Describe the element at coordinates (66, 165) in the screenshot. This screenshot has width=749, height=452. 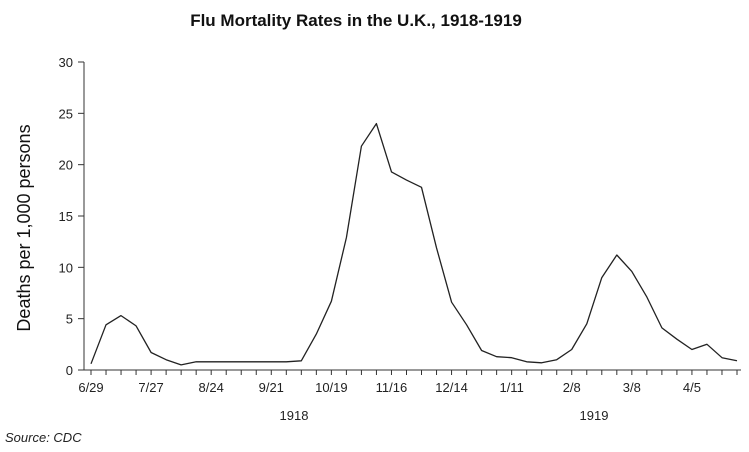
I see `y-tick-label: 20` at that location.